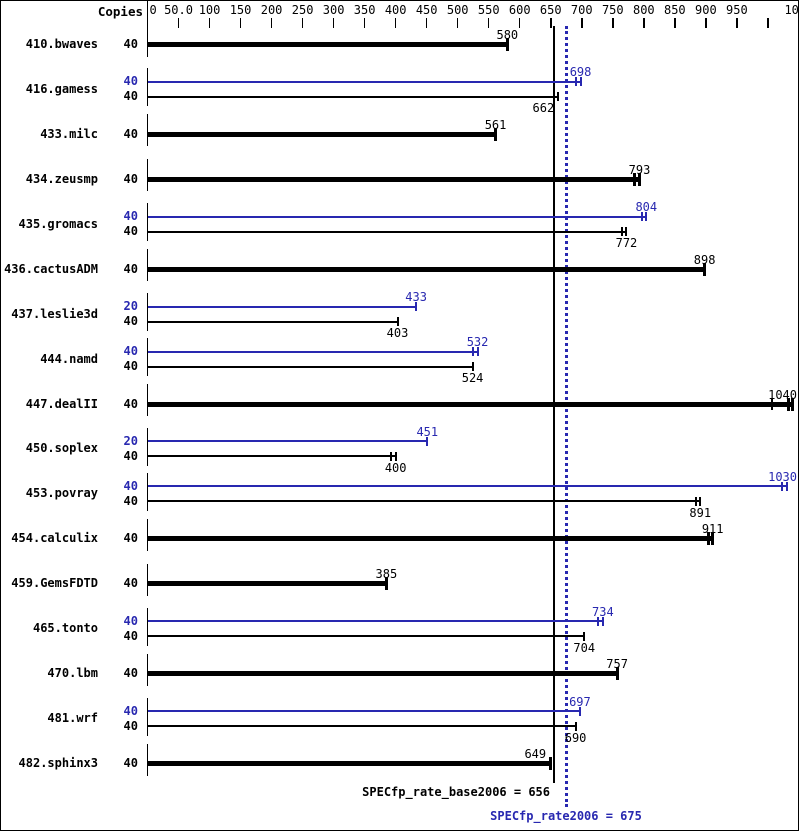  I want to click on bar-value-label: 698, so click(580, 72).